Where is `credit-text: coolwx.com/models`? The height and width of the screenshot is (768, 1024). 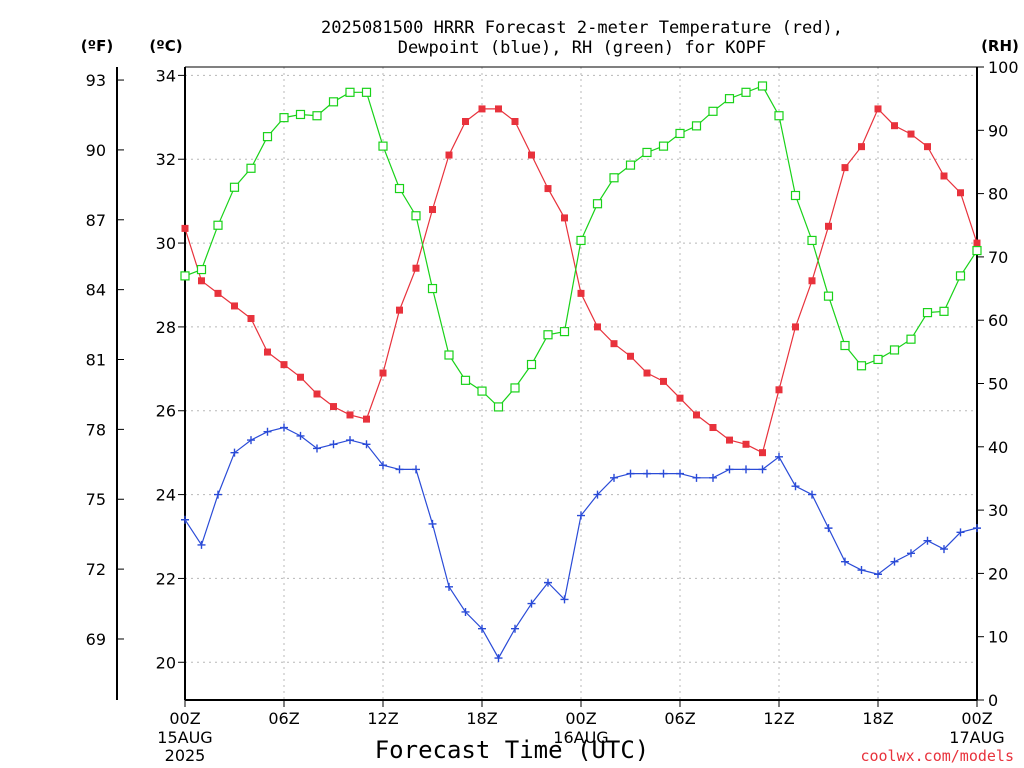
credit-text: coolwx.com/models is located at coordinates (937, 756).